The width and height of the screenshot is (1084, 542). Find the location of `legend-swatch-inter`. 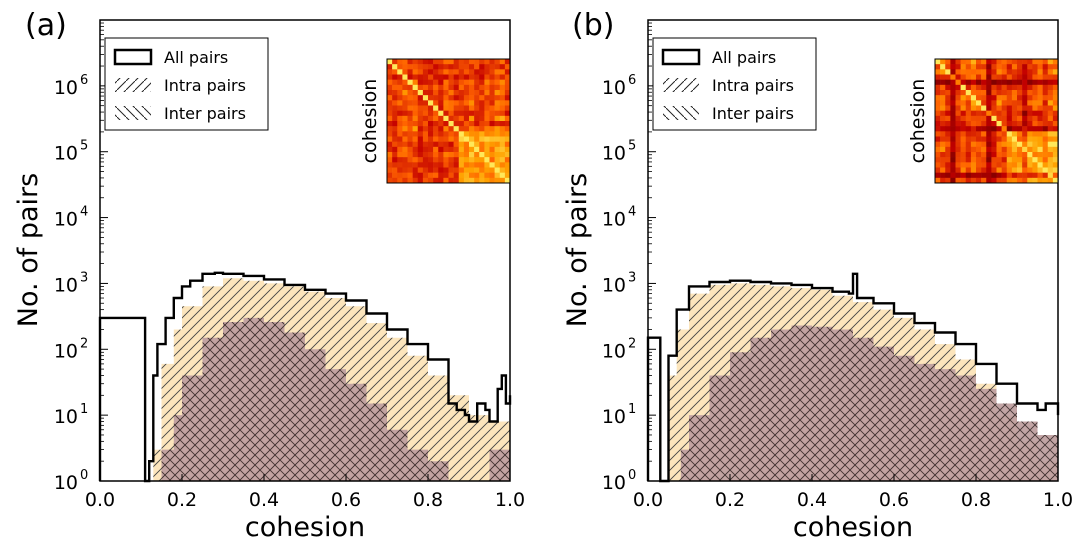

legend-swatch-inter is located at coordinates (133, 113).